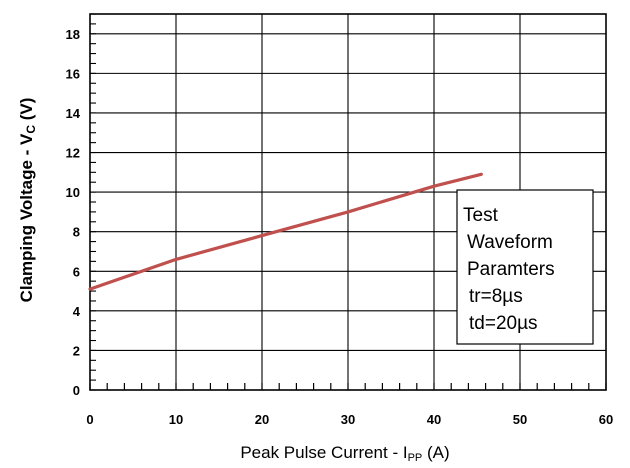  I want to click on y-axis-title-sub: C, so click(31, 129).